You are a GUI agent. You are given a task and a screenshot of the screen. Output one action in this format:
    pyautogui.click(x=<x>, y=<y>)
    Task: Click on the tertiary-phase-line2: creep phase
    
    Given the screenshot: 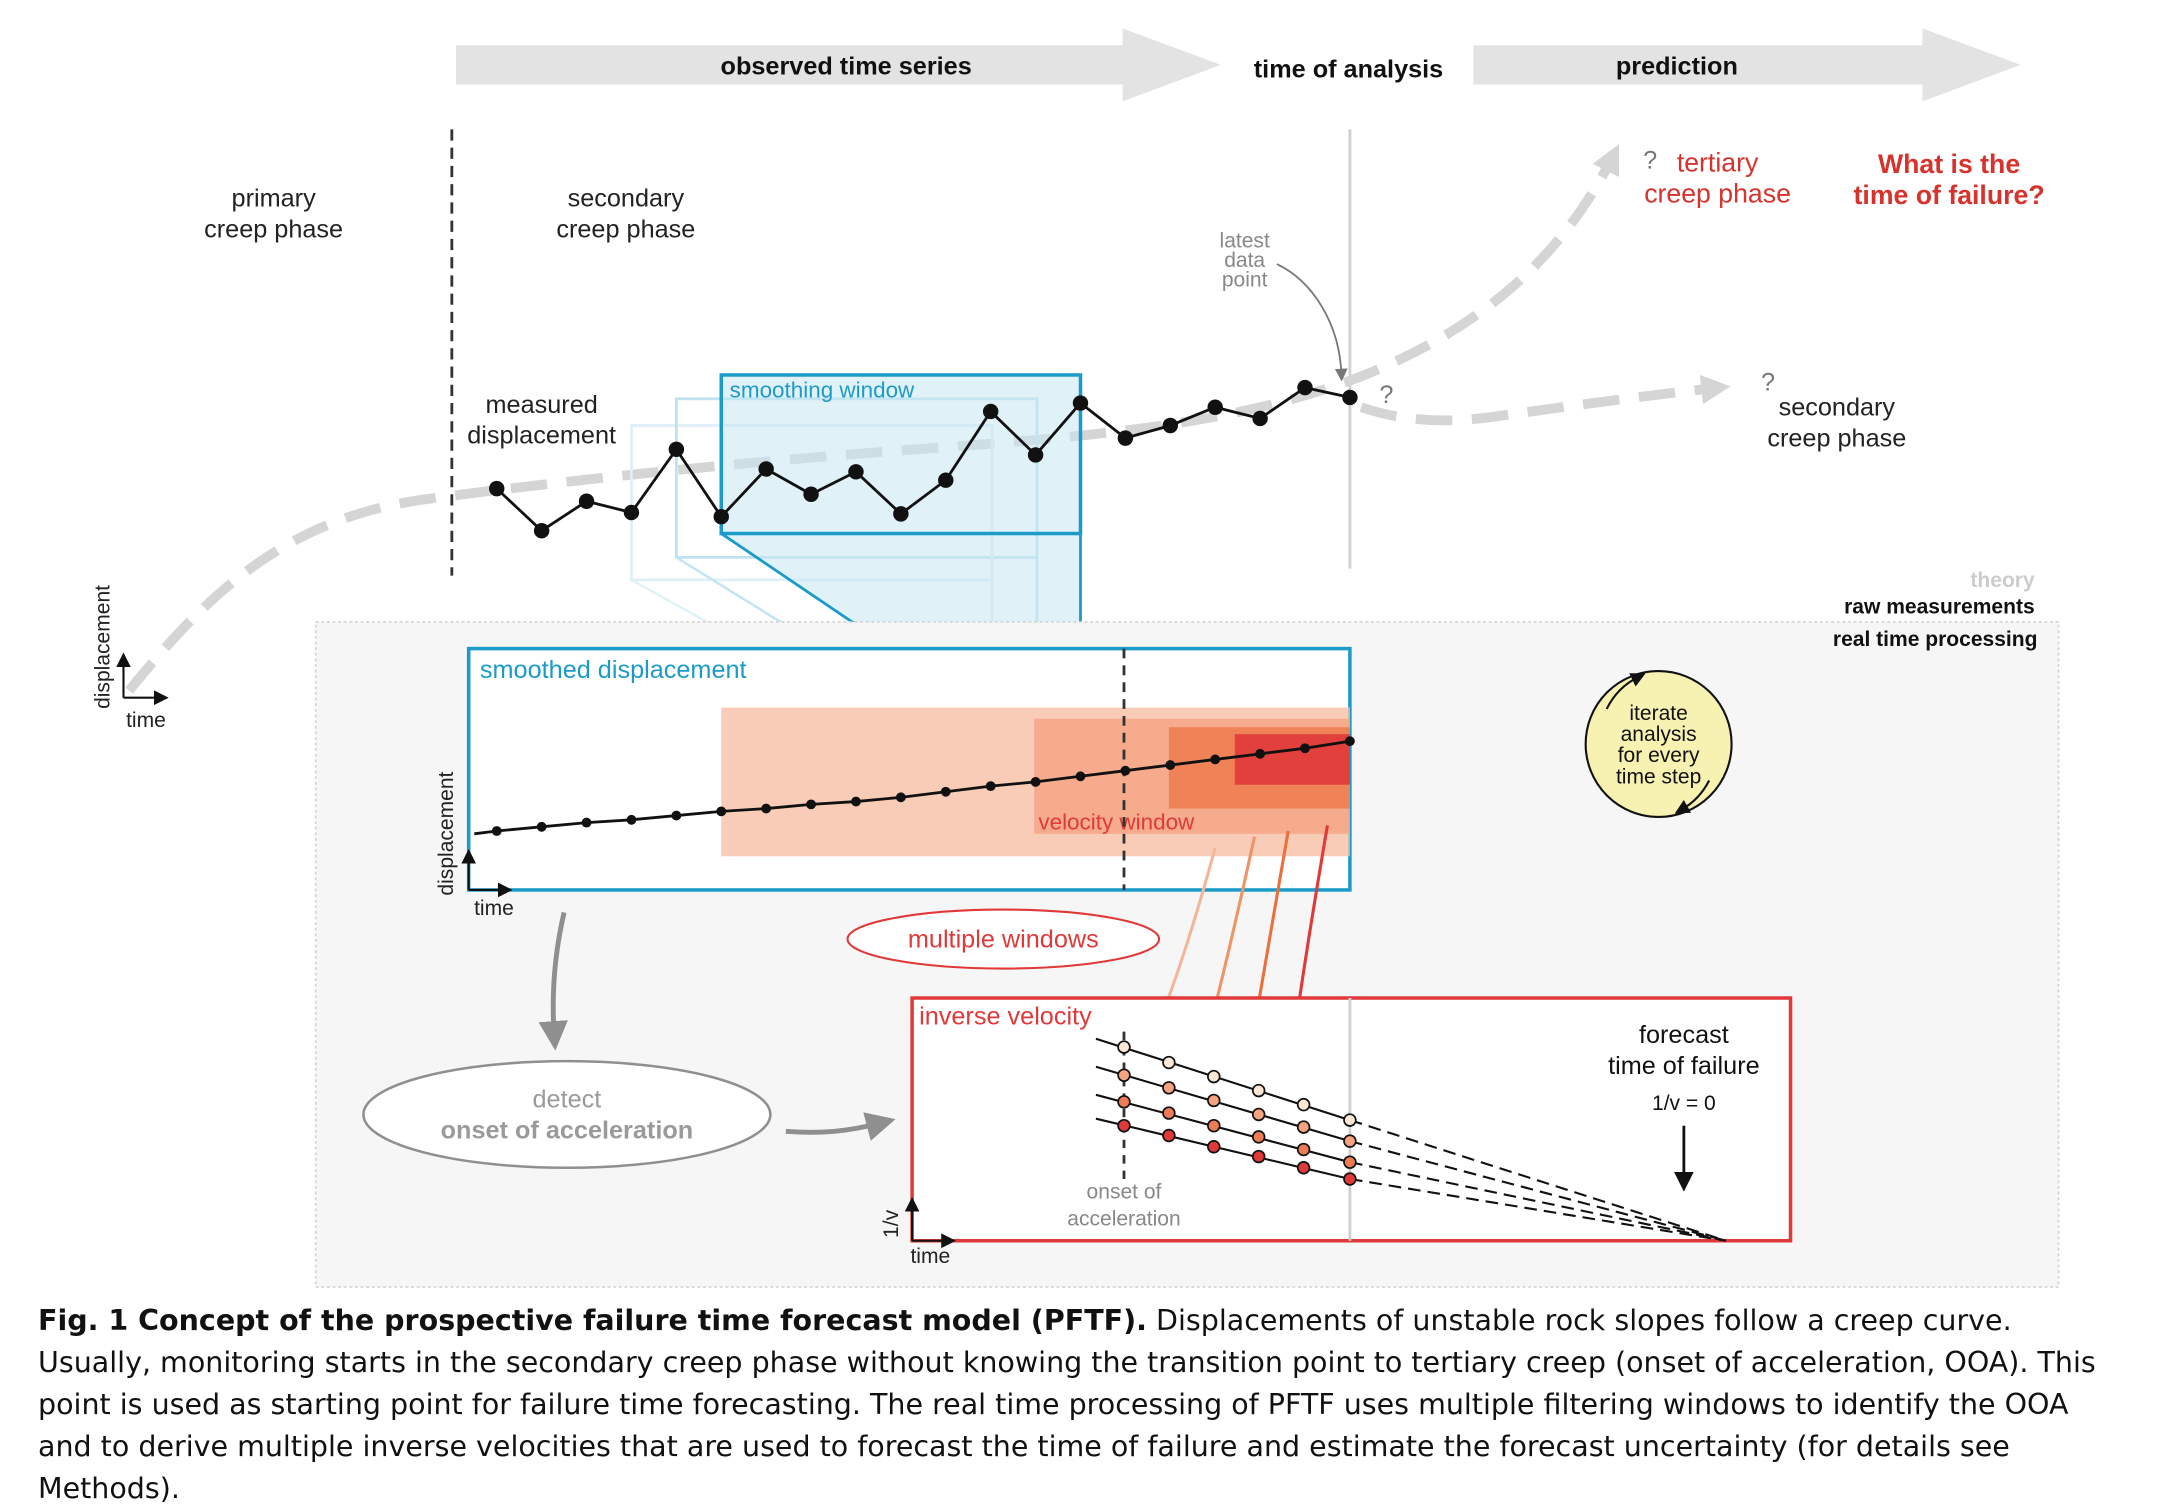 What is the action you would take?
    pyautogui.click(x=1717, y=193)
    